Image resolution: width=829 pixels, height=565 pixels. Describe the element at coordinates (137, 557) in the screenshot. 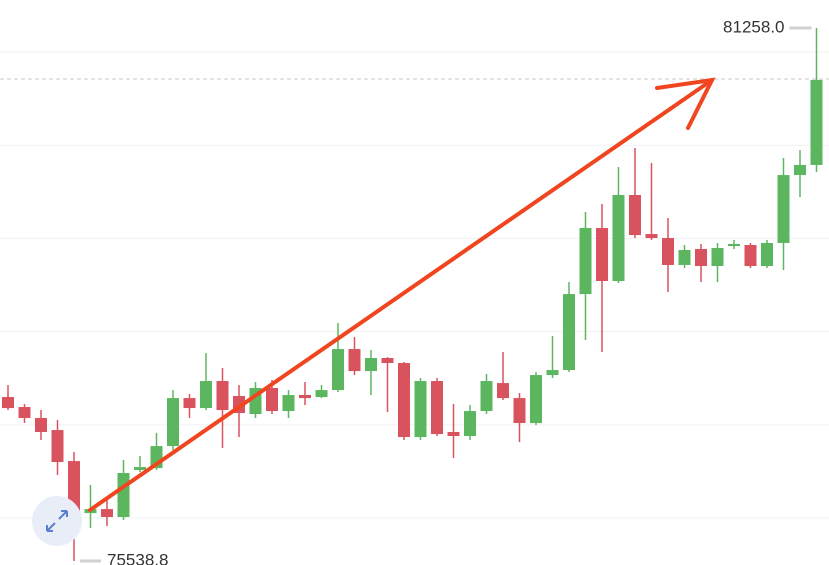

I see `min-label: 75538.8` at that location.